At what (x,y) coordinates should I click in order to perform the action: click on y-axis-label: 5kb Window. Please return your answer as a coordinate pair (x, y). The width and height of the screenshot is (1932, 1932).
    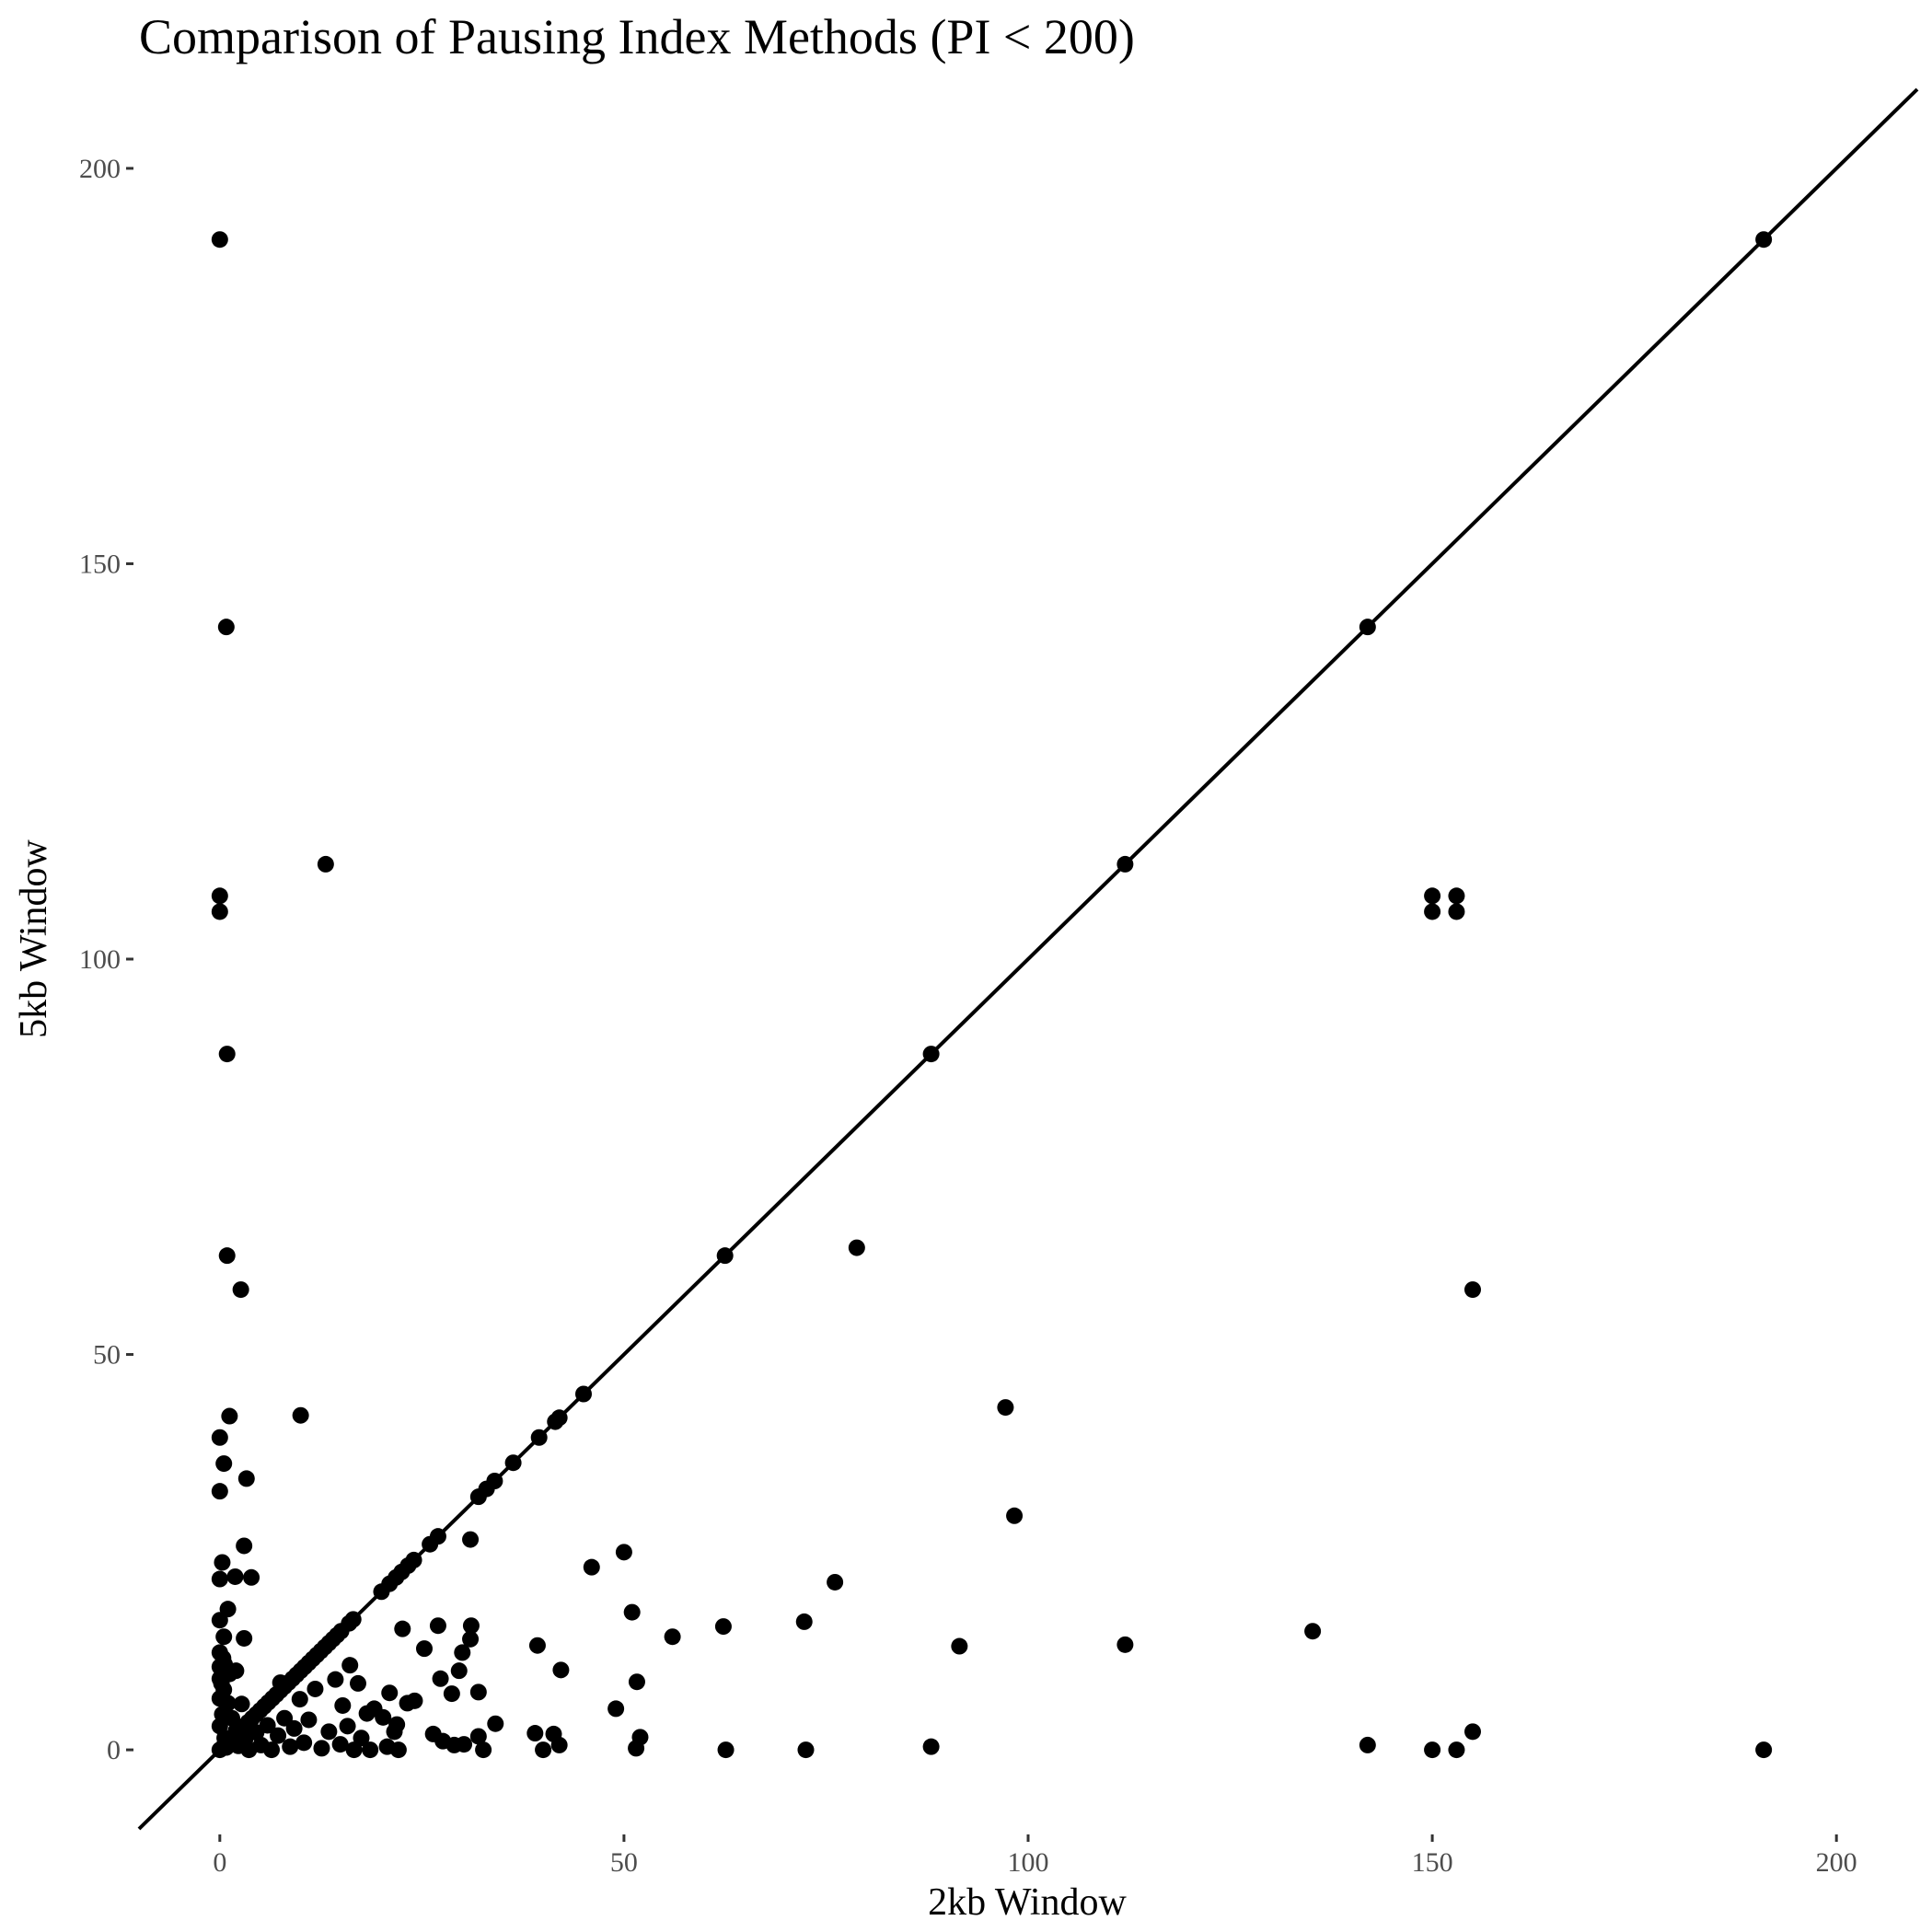
    Looking at the image, I should click on (34, 938).